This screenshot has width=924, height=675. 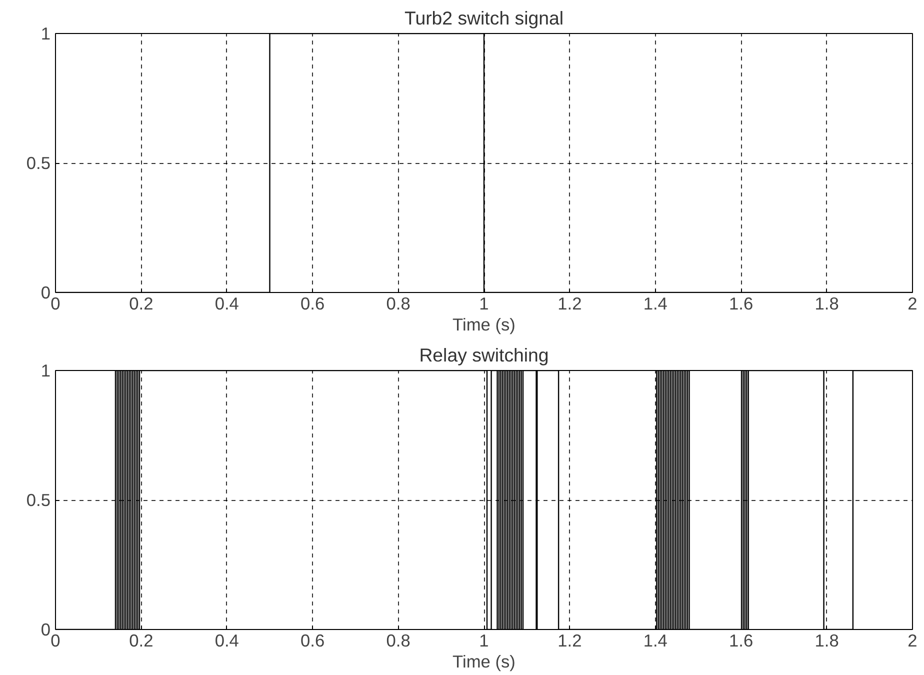 What do you see at coordinates (484, 18) in the screenshot?
I see `chart-title: Turb2 switch signal` at bounding box center [484, 18].